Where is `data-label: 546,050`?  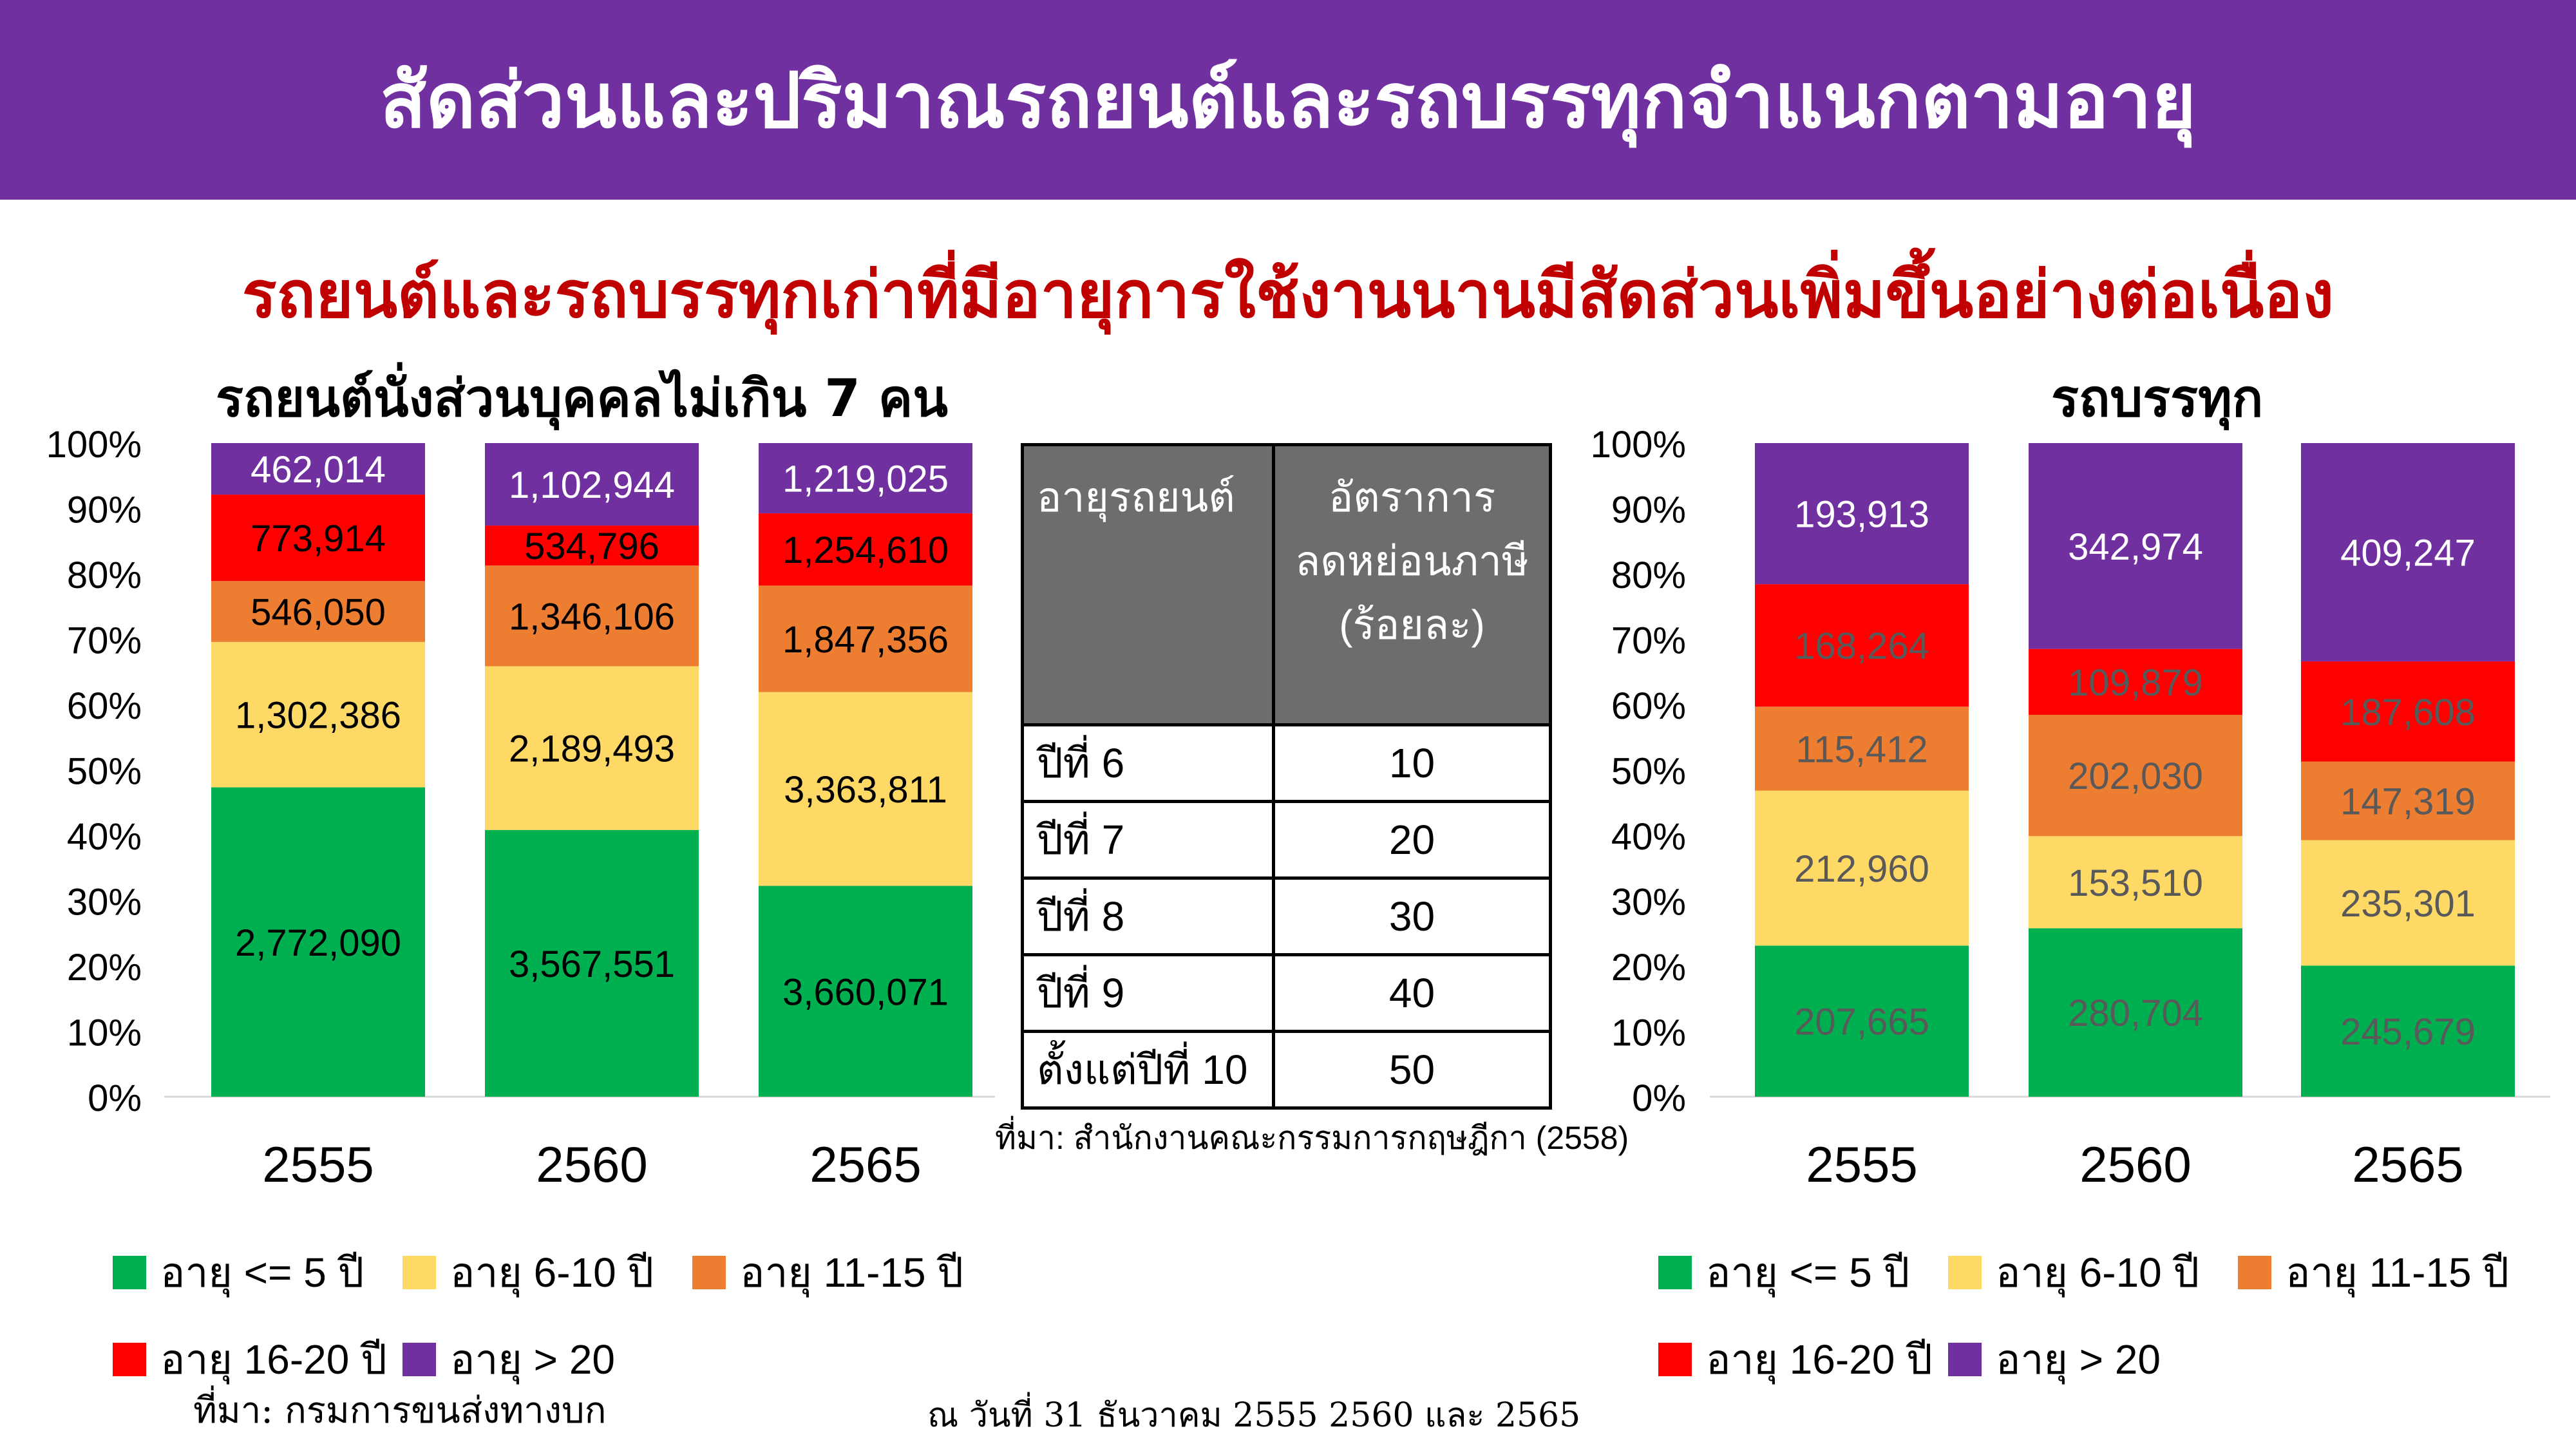
data-label: 546,050 is located at coordinates (318, 613).